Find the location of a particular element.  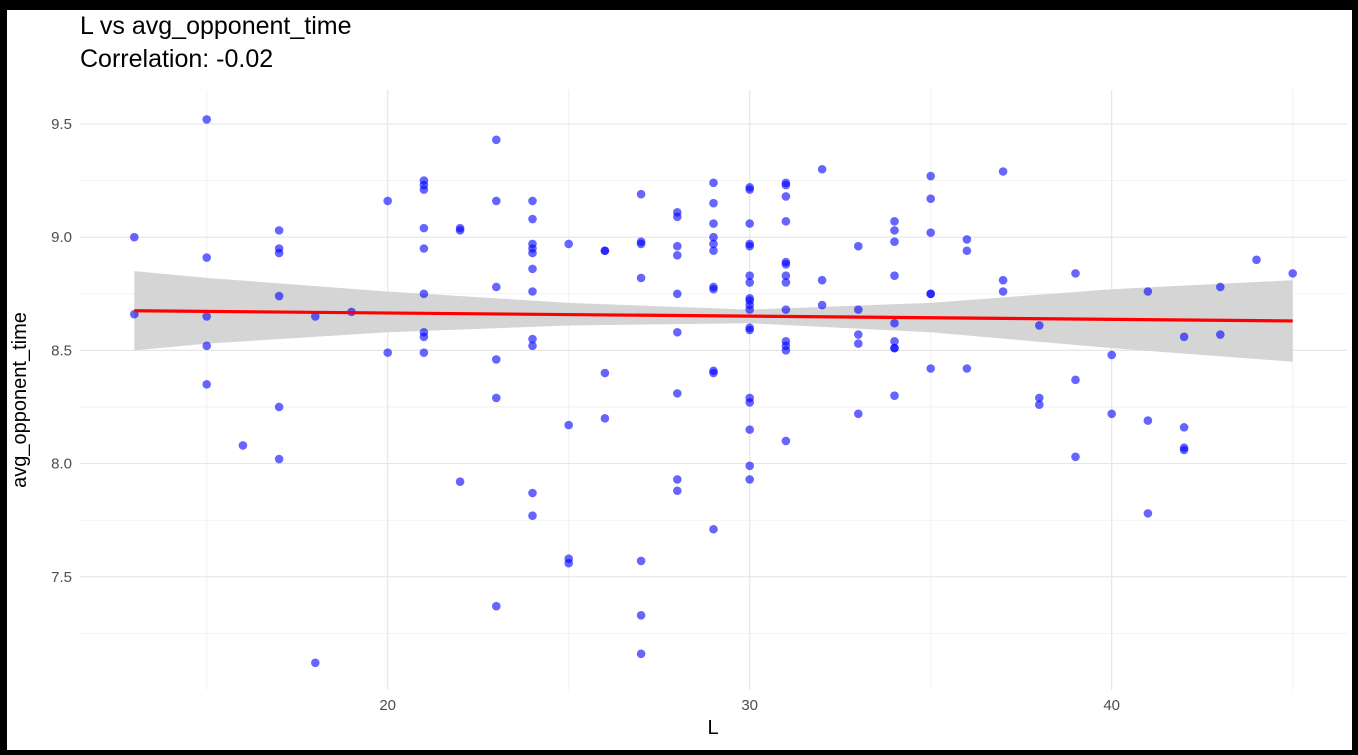

y-axis-title: avg_opponent_time is located at coordinates (20, 400).